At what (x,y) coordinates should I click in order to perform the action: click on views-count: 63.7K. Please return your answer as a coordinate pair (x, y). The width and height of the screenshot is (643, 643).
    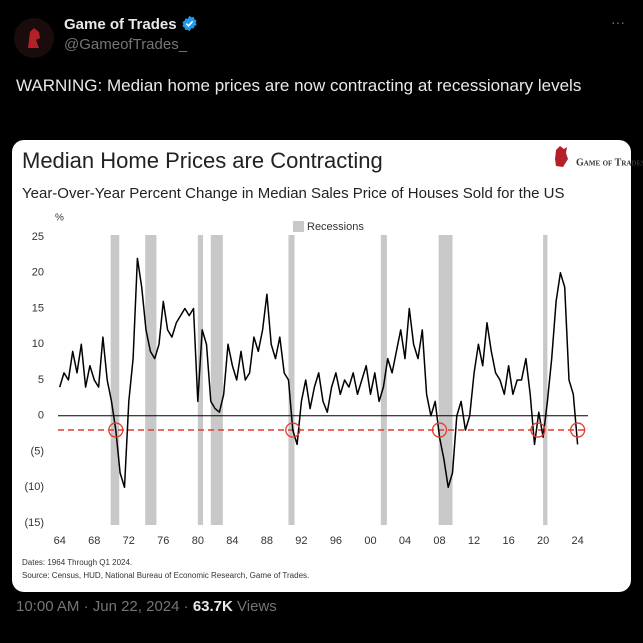
    Looking at the image, I should click on (212, 606).